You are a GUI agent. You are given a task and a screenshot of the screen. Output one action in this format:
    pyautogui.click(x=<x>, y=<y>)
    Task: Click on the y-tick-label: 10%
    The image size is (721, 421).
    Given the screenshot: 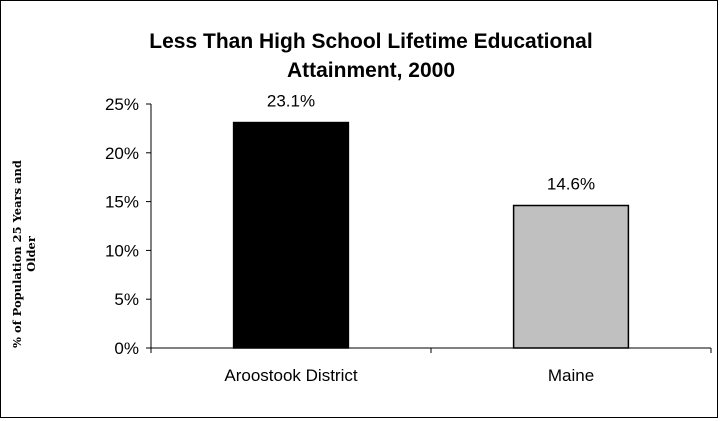 What is the action you would take?
    pyautogui.click(x=122, y=250)
    